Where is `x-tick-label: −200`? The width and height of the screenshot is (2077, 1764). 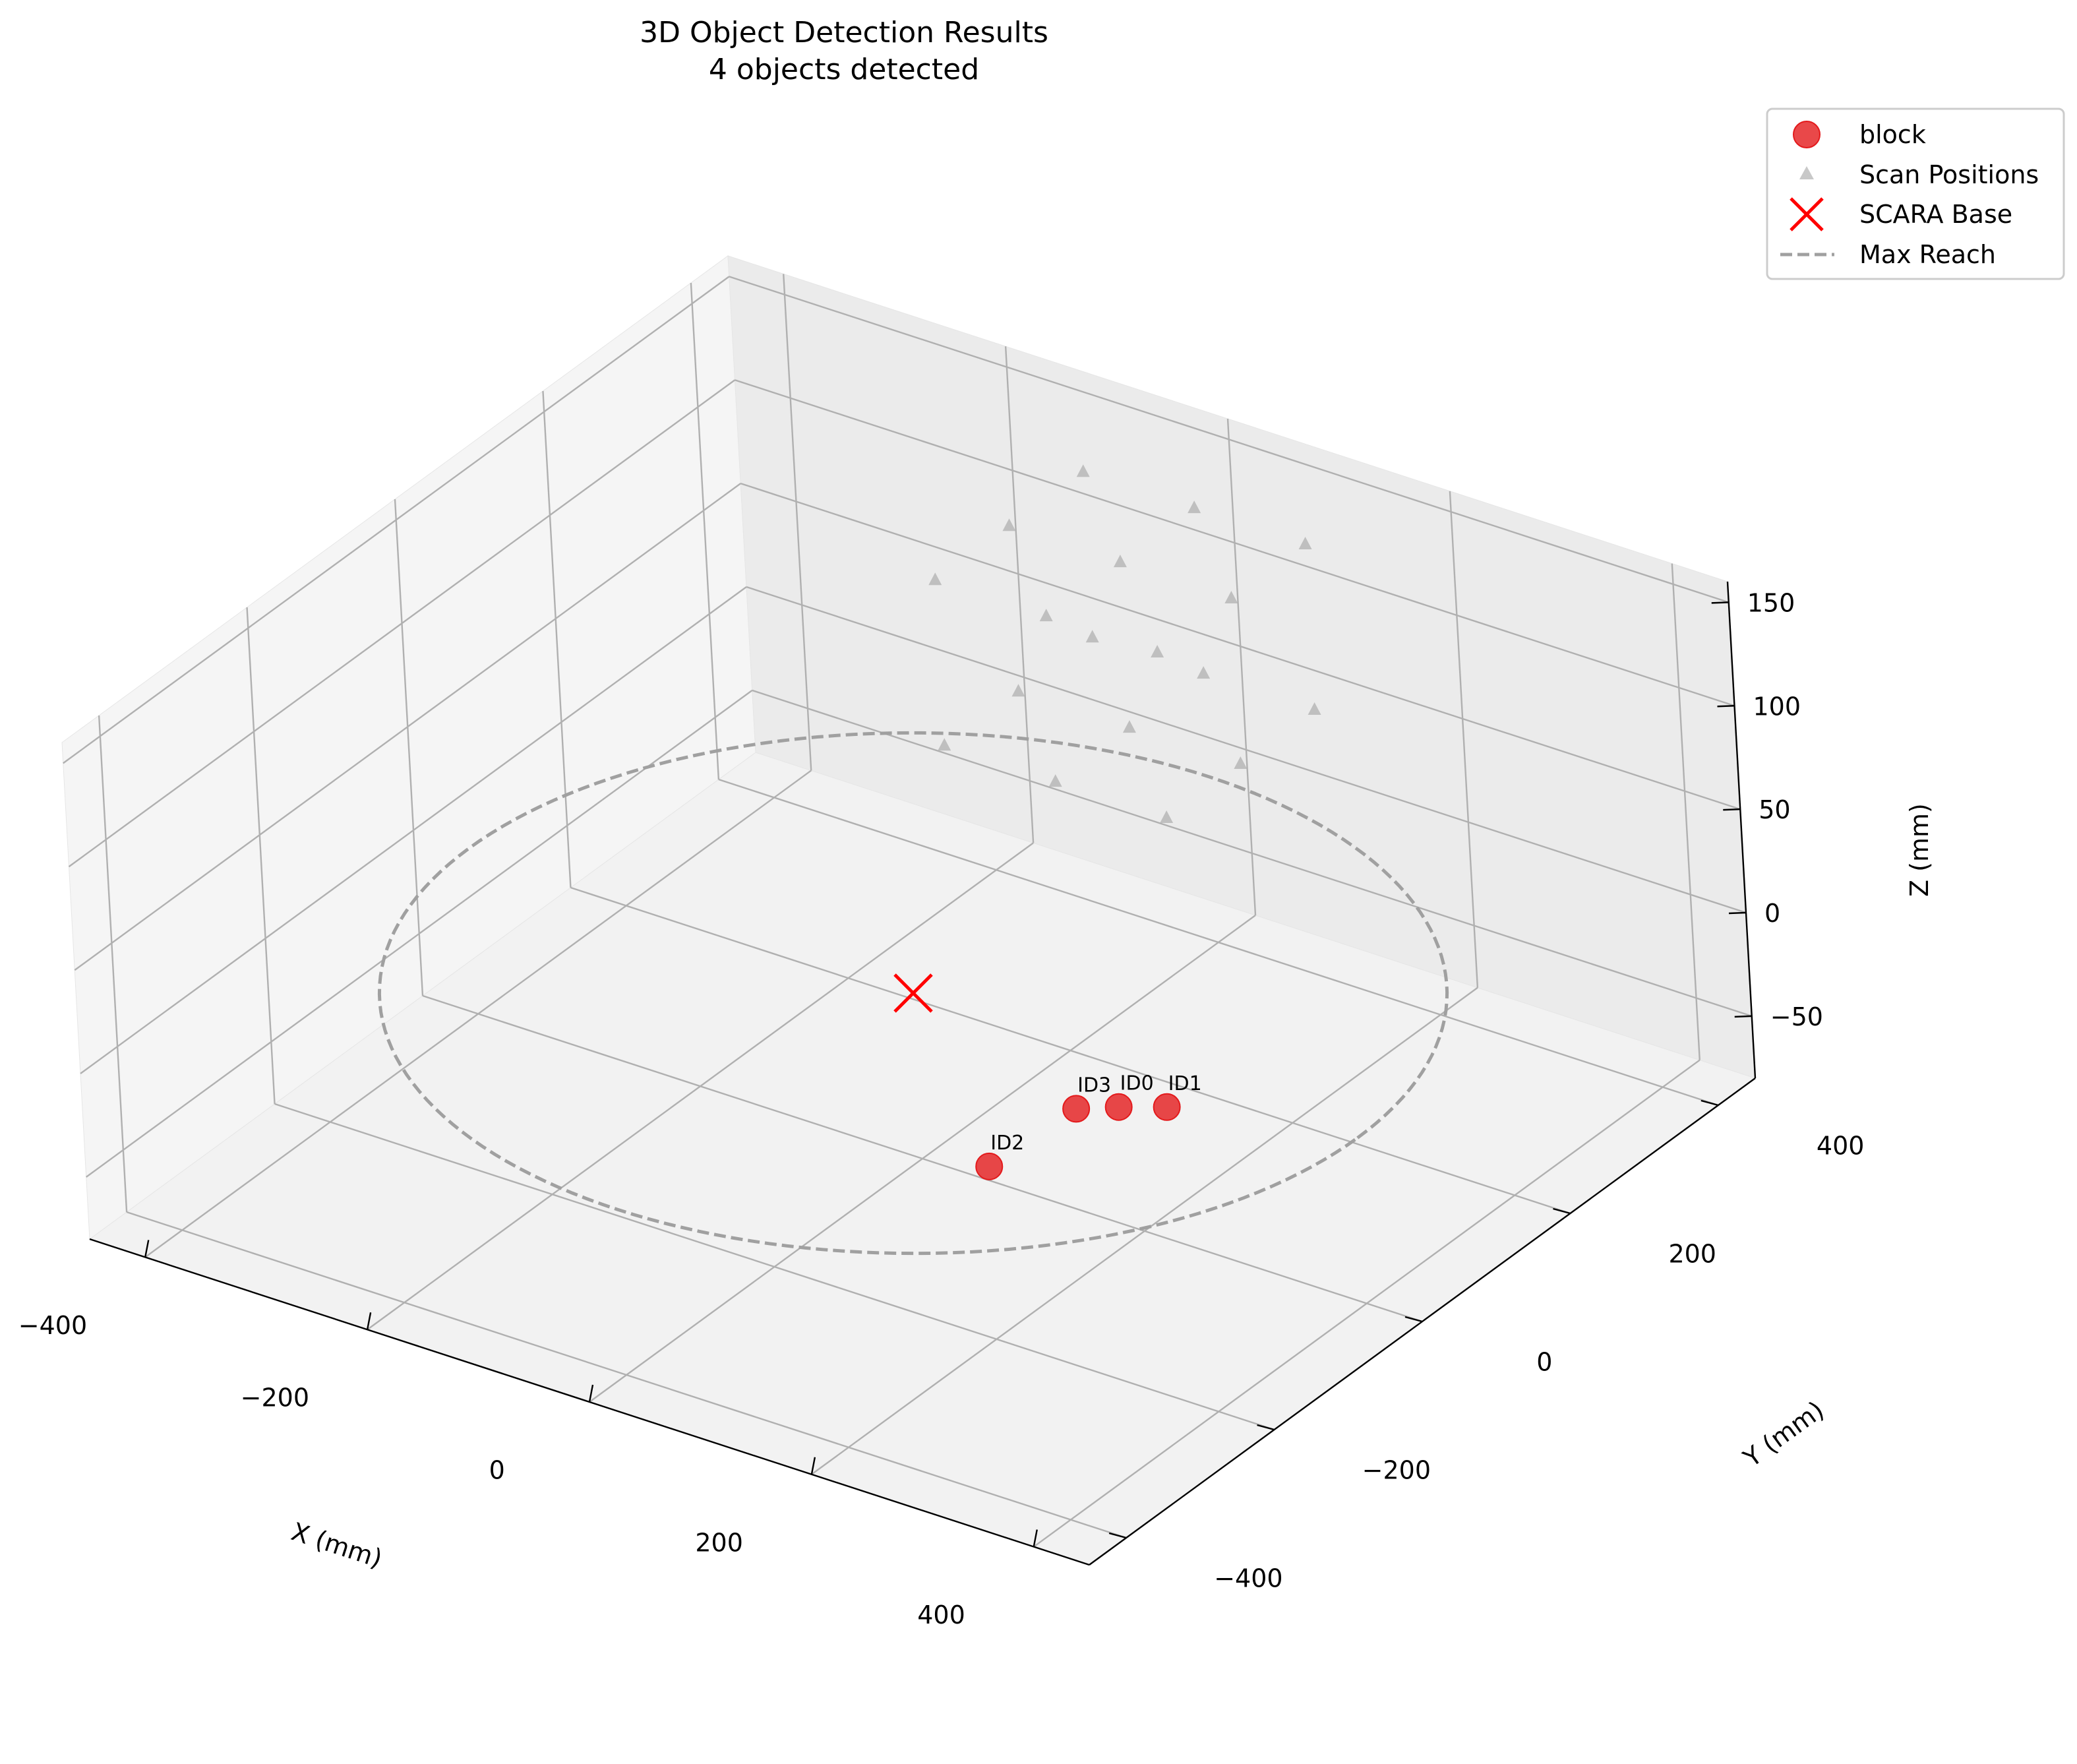
x-tick-label: −200 is located at coordinates (275, 1399).